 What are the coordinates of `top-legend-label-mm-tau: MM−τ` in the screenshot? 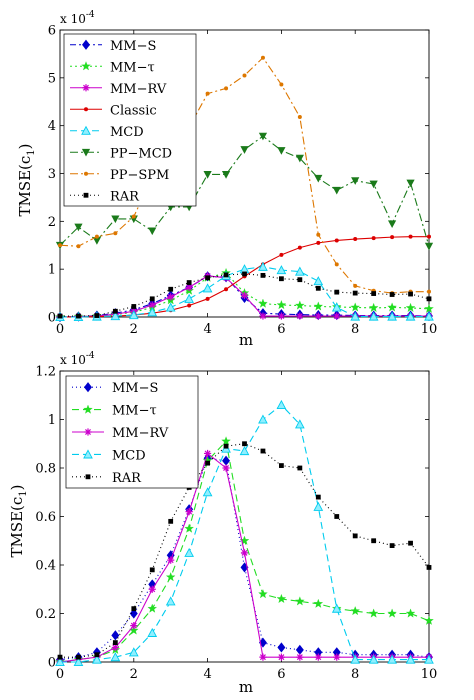 It's located at (132, 67).